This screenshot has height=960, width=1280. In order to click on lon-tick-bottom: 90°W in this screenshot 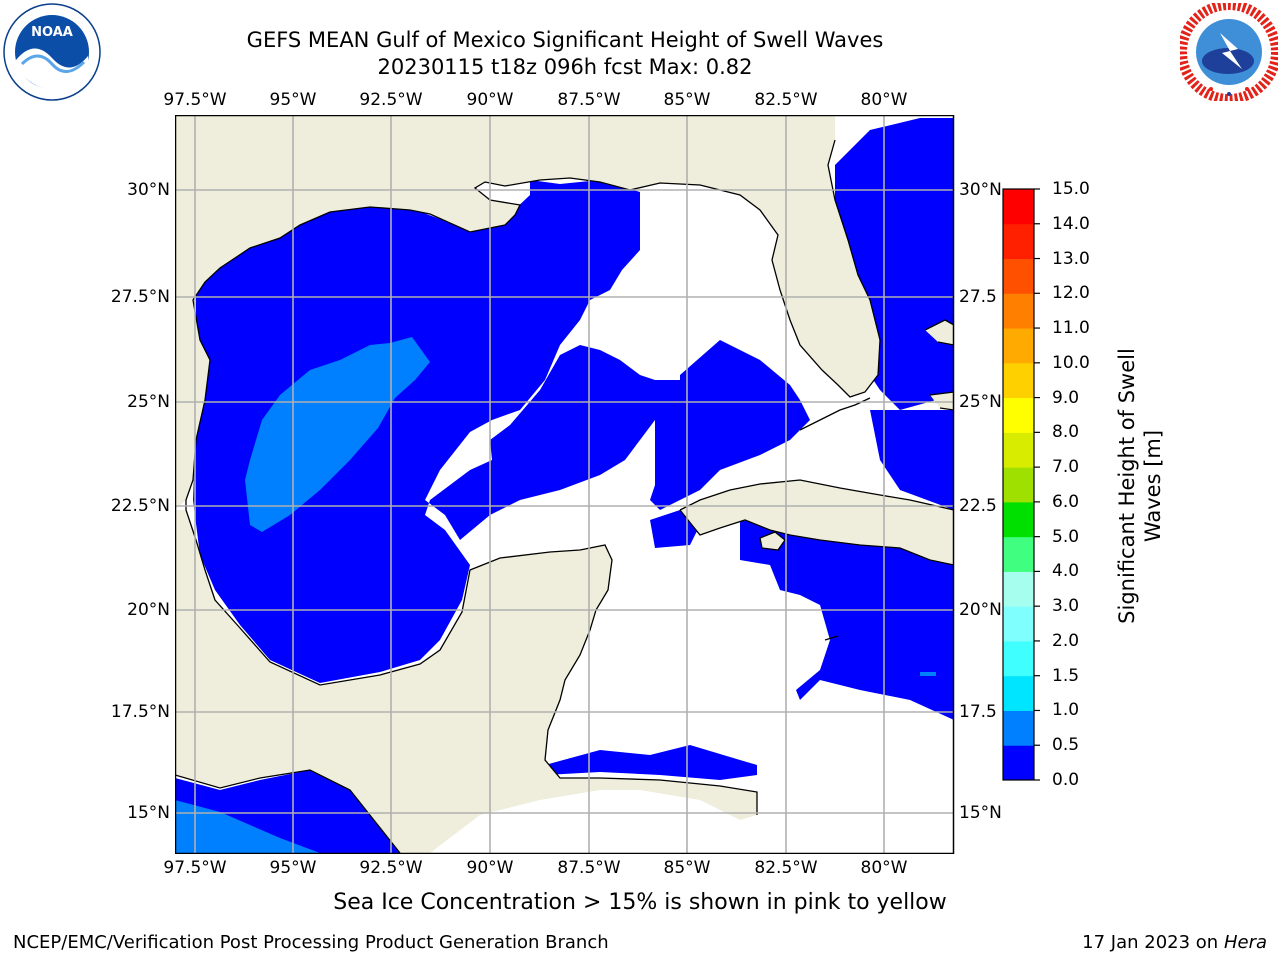, I will do `click(490, 868)`.